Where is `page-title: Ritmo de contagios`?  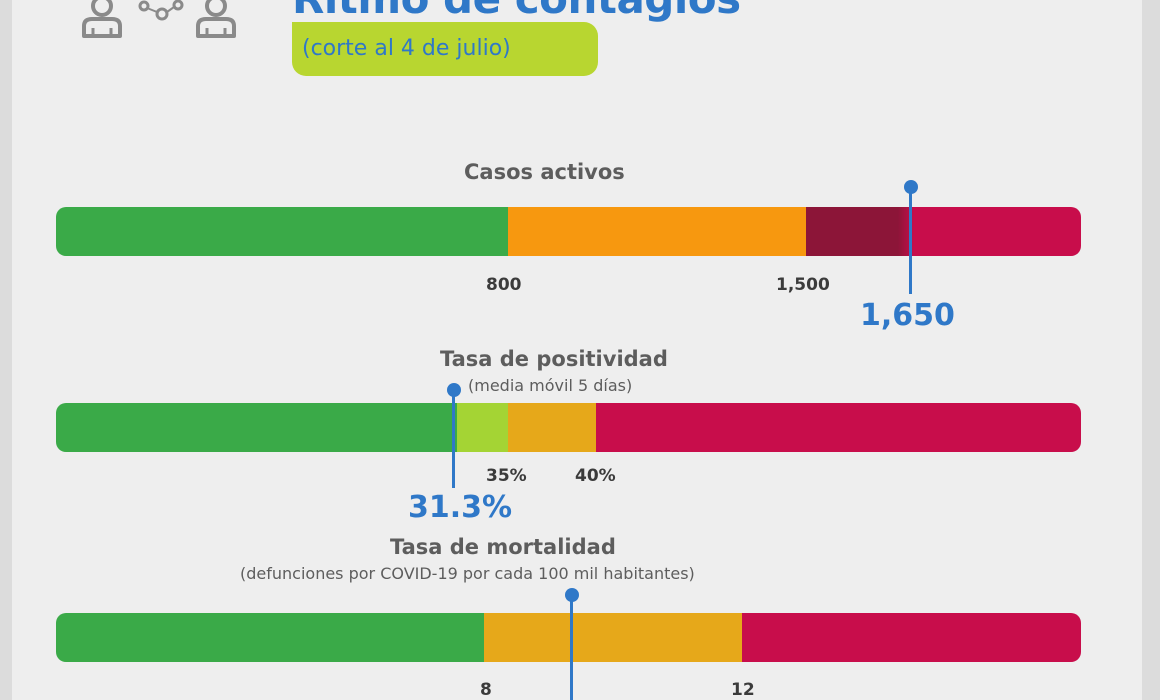
page-title: Ritmo de contagios is located at coordinates (516, 11).